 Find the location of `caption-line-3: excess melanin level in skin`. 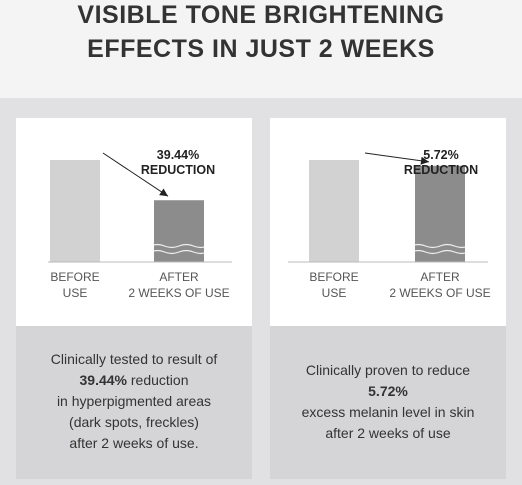

caption-line-3: excess melanin level in skin is located at coordinates (388, 412).